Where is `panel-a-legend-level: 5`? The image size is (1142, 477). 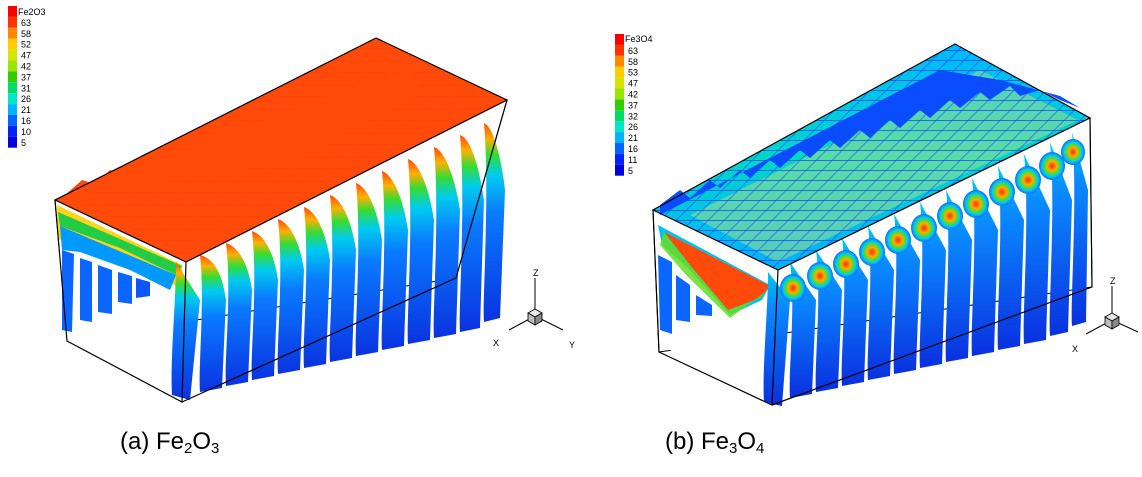 panel-a-legend-level: 5 is located at coordinates (23, 143).